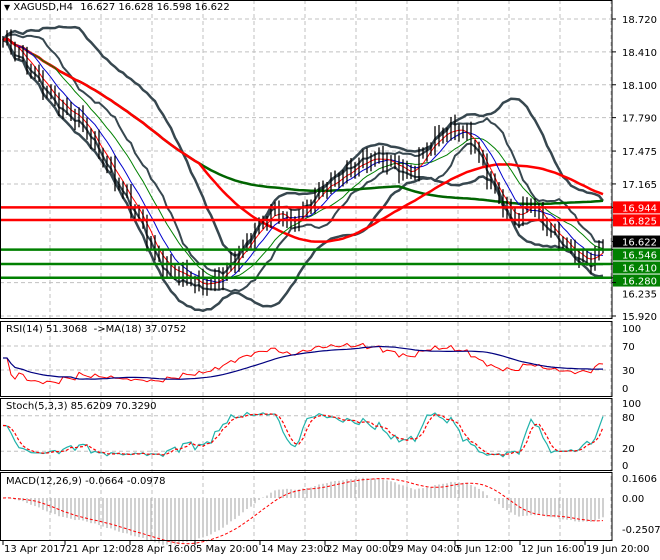 Image resolution: width=660 pixels, height=560 pixels. Describe the element at coordinates (360, 549) in the screenshot. I see `time-axis-label: 22 May 00:00` at that location.